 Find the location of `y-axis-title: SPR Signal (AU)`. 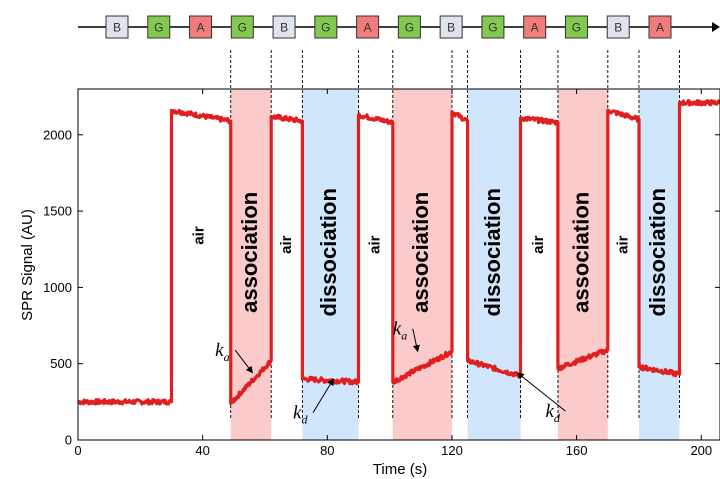

y-axis-title: SPR Signal (AU) is located at coordinates (27, 265).